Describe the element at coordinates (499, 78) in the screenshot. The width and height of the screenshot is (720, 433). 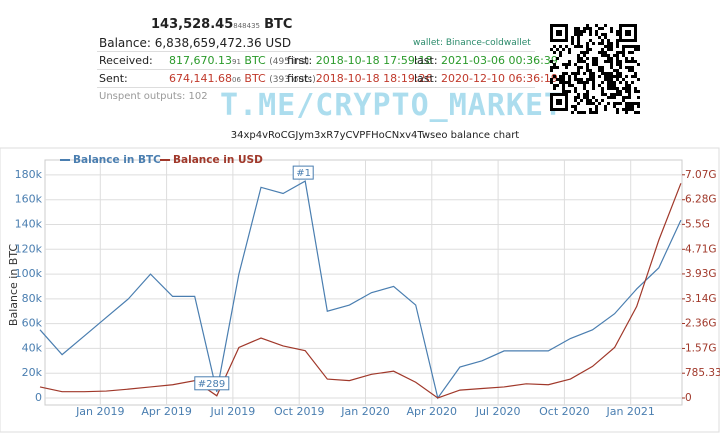
I see `value: 2020-12-10 06:36:19` at that location.